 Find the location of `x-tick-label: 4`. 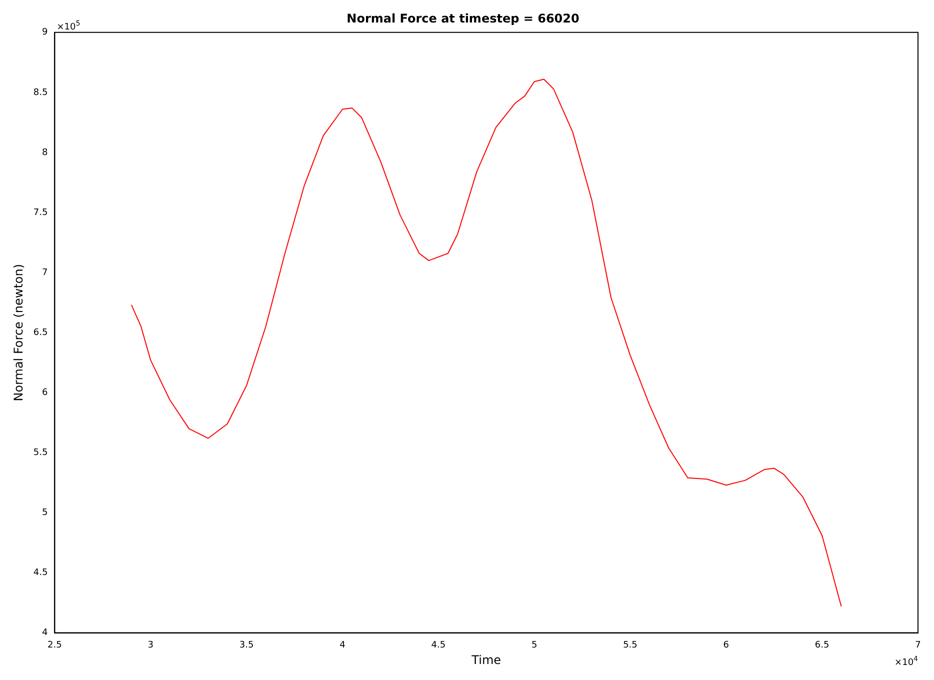

x-tick-label: 4 is located at coordinates (343, 645).